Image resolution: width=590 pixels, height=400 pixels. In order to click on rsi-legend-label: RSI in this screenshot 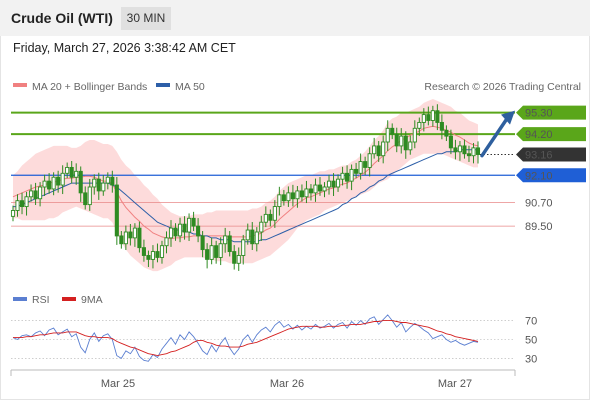, I will do `click(41, 300)`.